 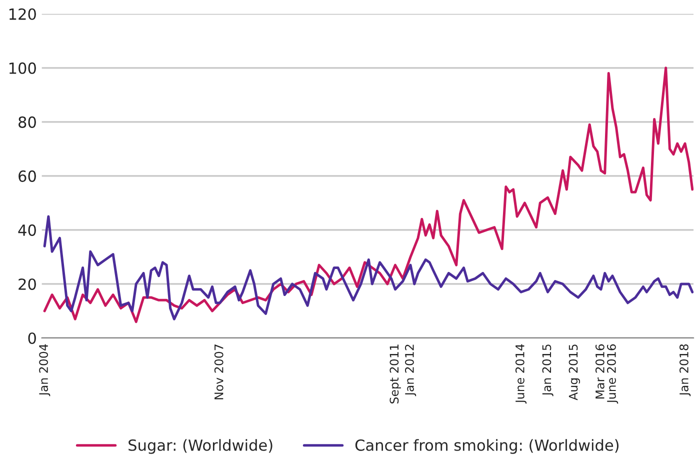 What do you see at coordinates (685, 370) in the screenshot?
I see `x-tick-label: Jan 2018` at bounding box center [685, 370].